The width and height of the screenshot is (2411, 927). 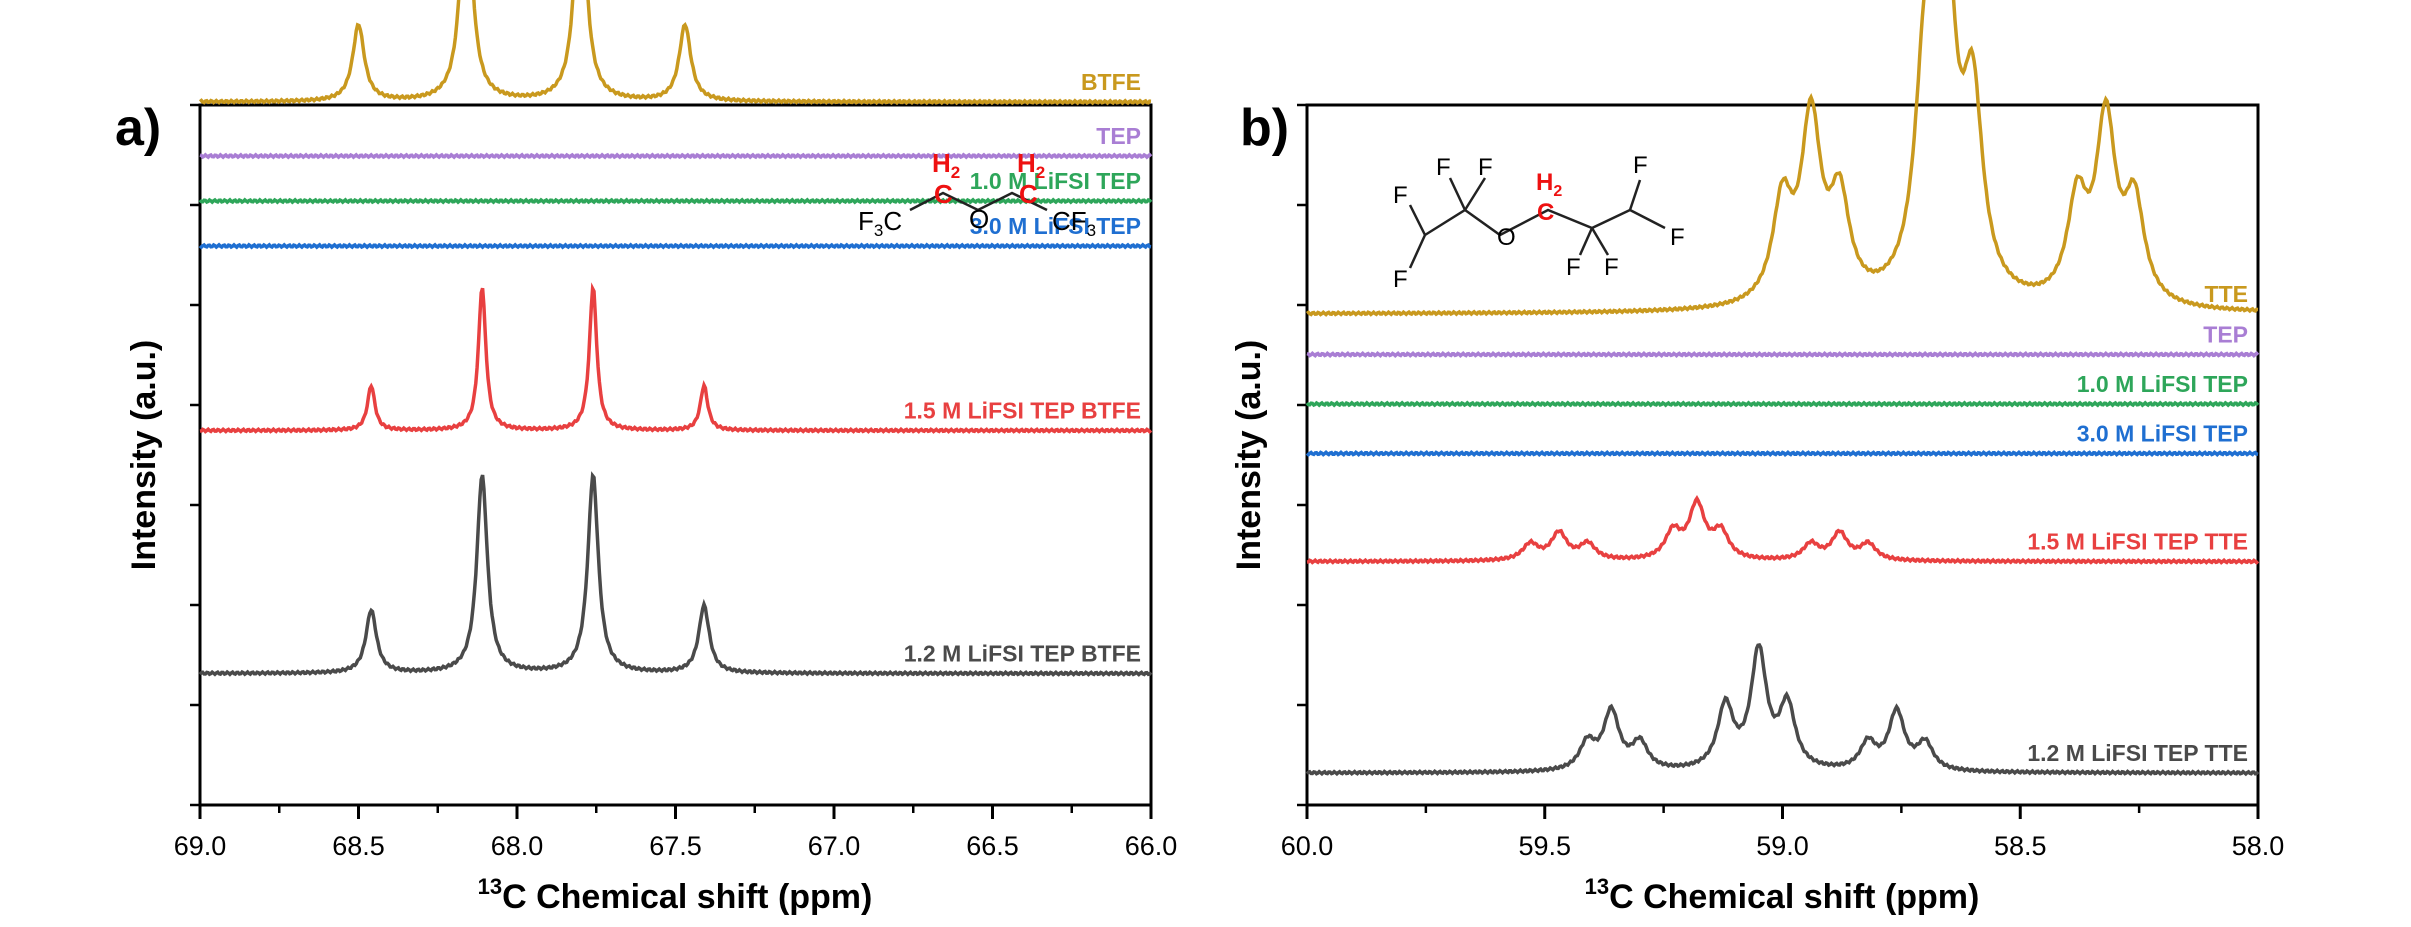 What do you see at coordinates (2258, 846) in the screenshot?
I see `x-tick-label: 58.0` at bounding box center [2258, 846].